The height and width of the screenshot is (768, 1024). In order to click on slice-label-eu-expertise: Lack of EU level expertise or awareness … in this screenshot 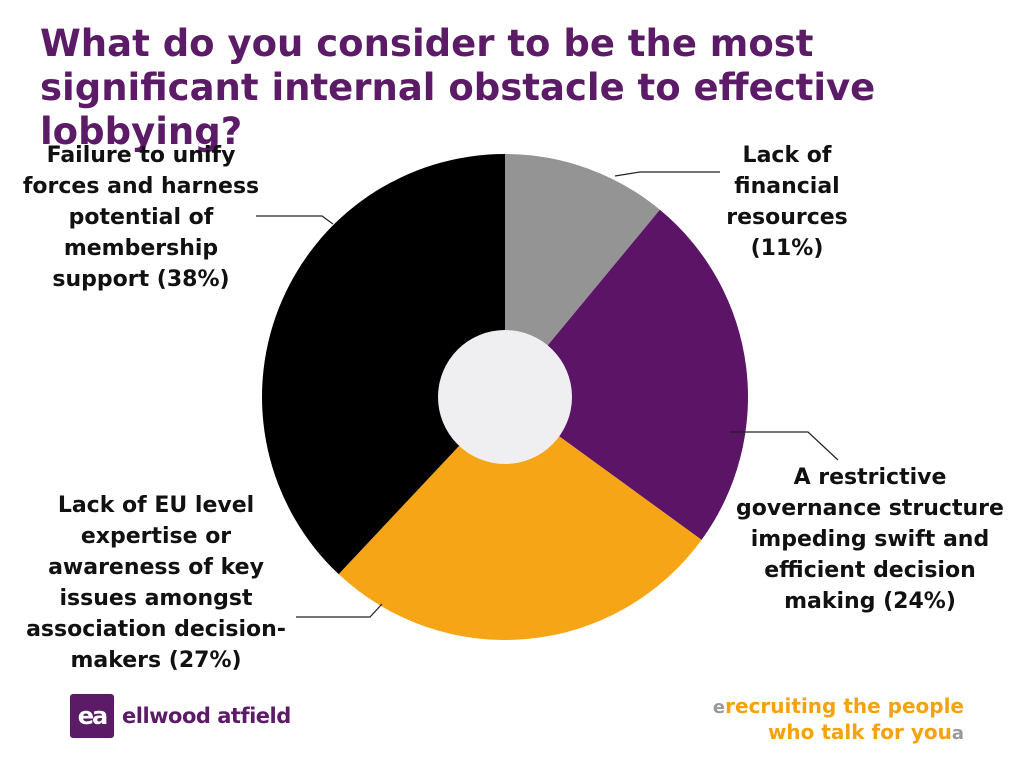, I will do `click(156, 583)`.